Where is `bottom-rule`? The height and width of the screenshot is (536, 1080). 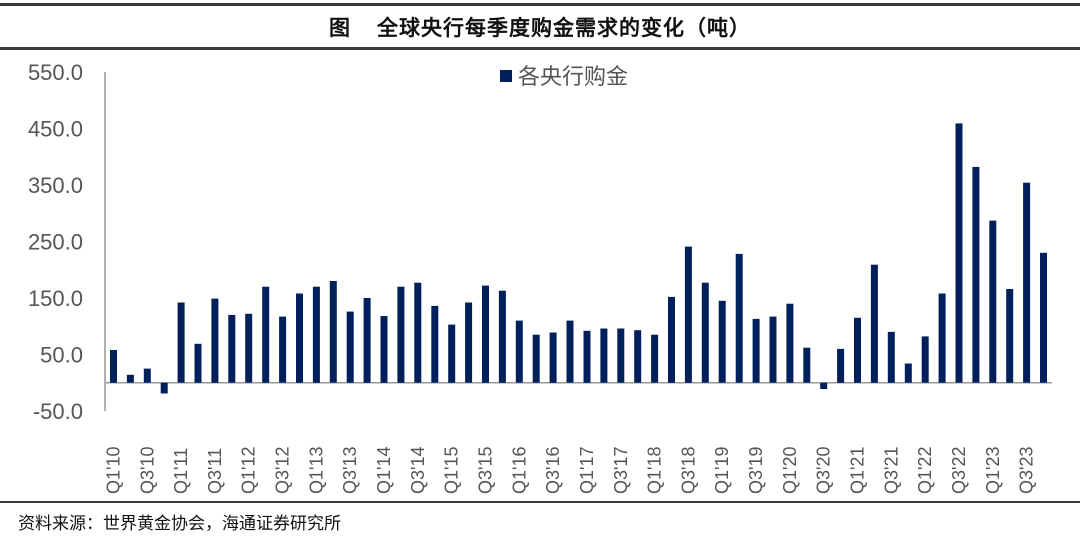 bottom-rule is located at coordinates (540, 502).